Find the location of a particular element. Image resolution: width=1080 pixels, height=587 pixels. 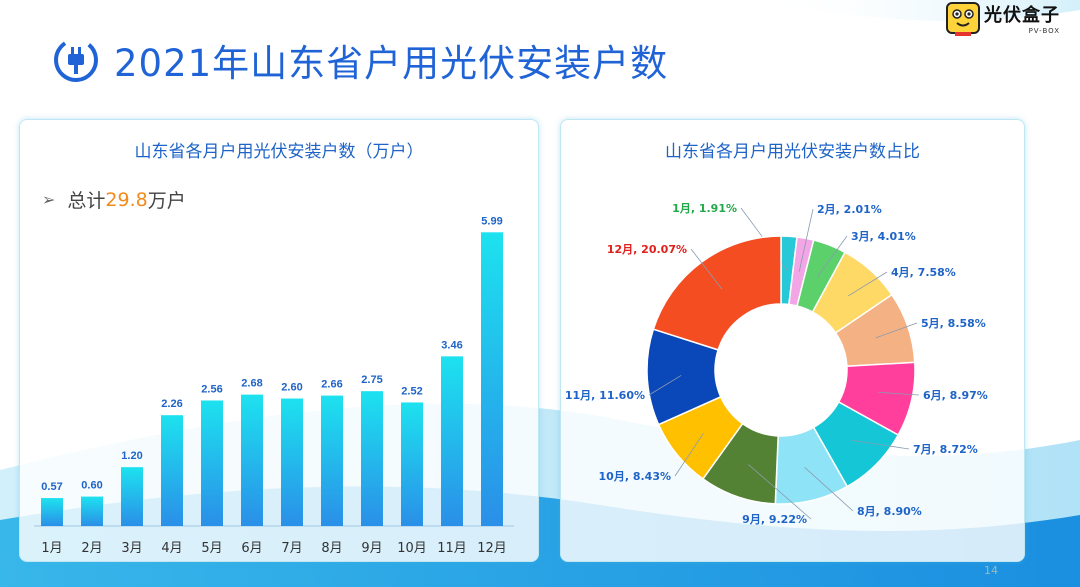

total-prefix: 总计 is located at coordinates (86, 201).